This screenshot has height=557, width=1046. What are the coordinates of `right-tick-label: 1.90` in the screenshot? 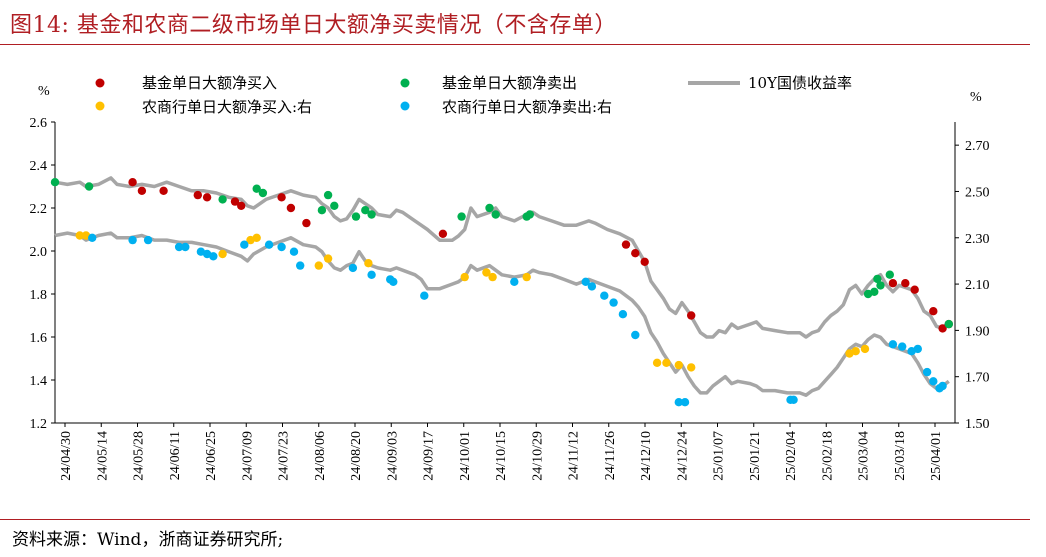 It's located at (977, 331).